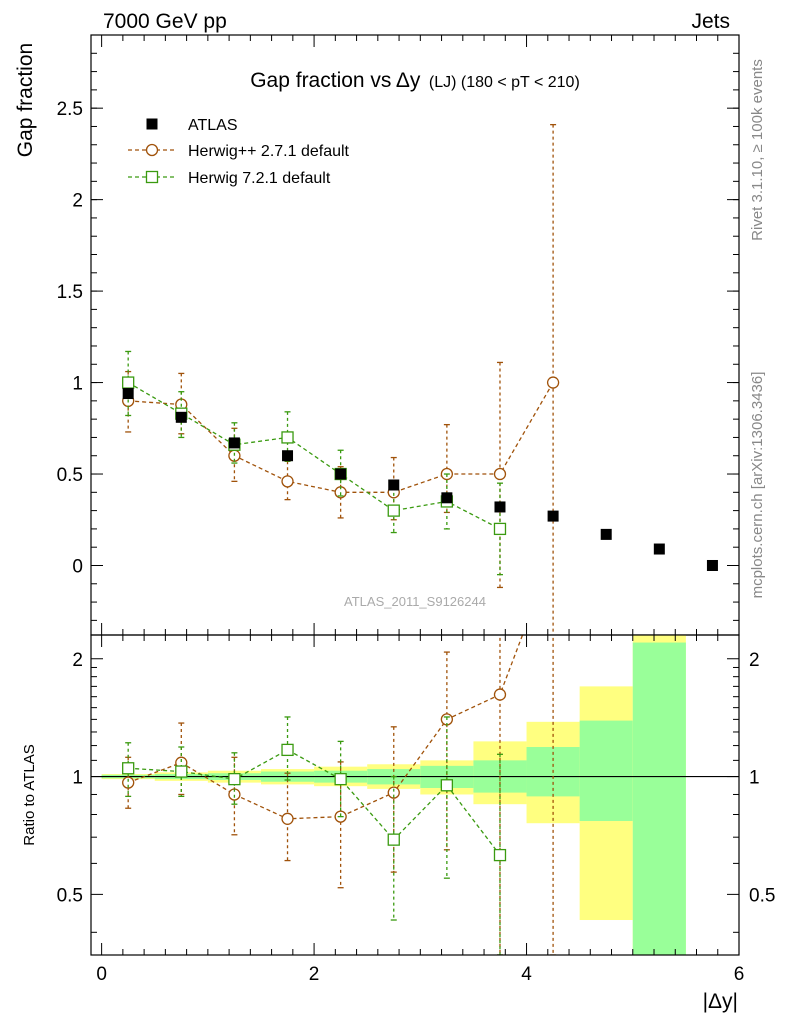 The image size is (786, 1024). Describe the element at coordinates (320, 80) in the screenshot. I see `main-title-text: Gap fraction vs` at that location.